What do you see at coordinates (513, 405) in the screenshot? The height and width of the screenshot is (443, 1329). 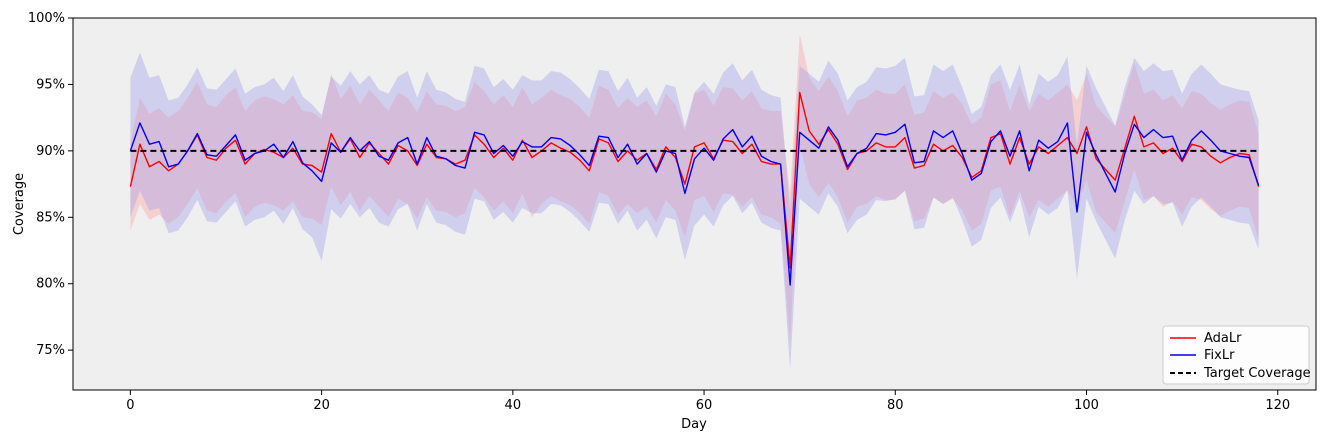 I see `x-tick-label: 40` at bounding box center [513, 405].